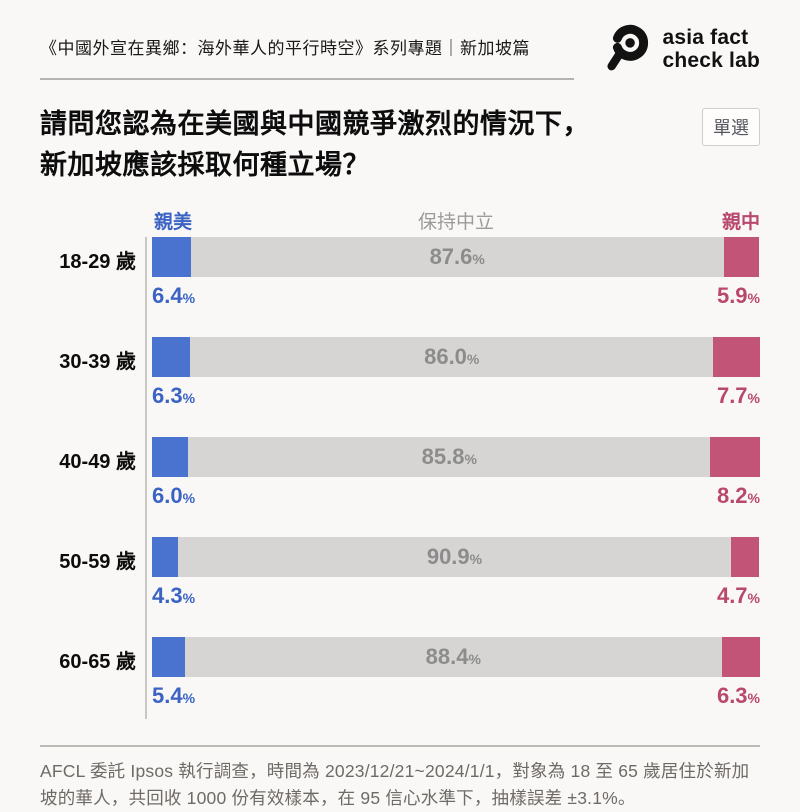  I want to click on axis-line, so click(146, 478).